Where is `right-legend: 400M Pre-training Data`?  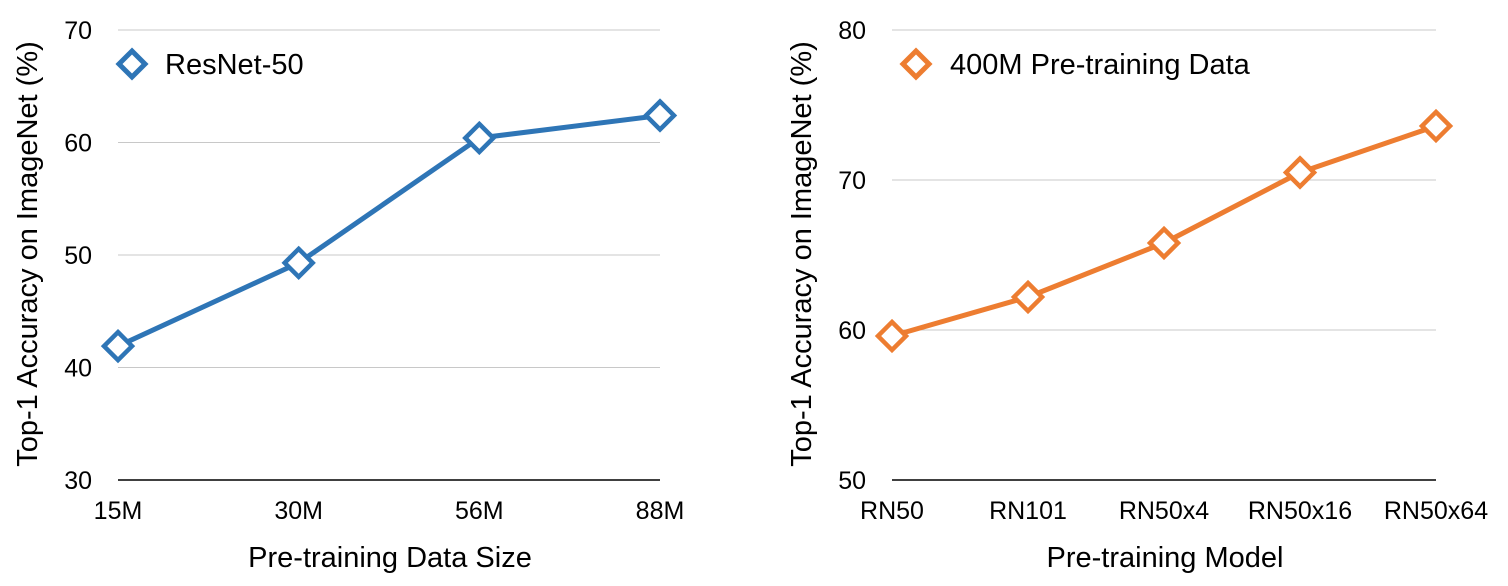 right-legend: 400M Pre-training Data is located at coordinates (1075, 64).